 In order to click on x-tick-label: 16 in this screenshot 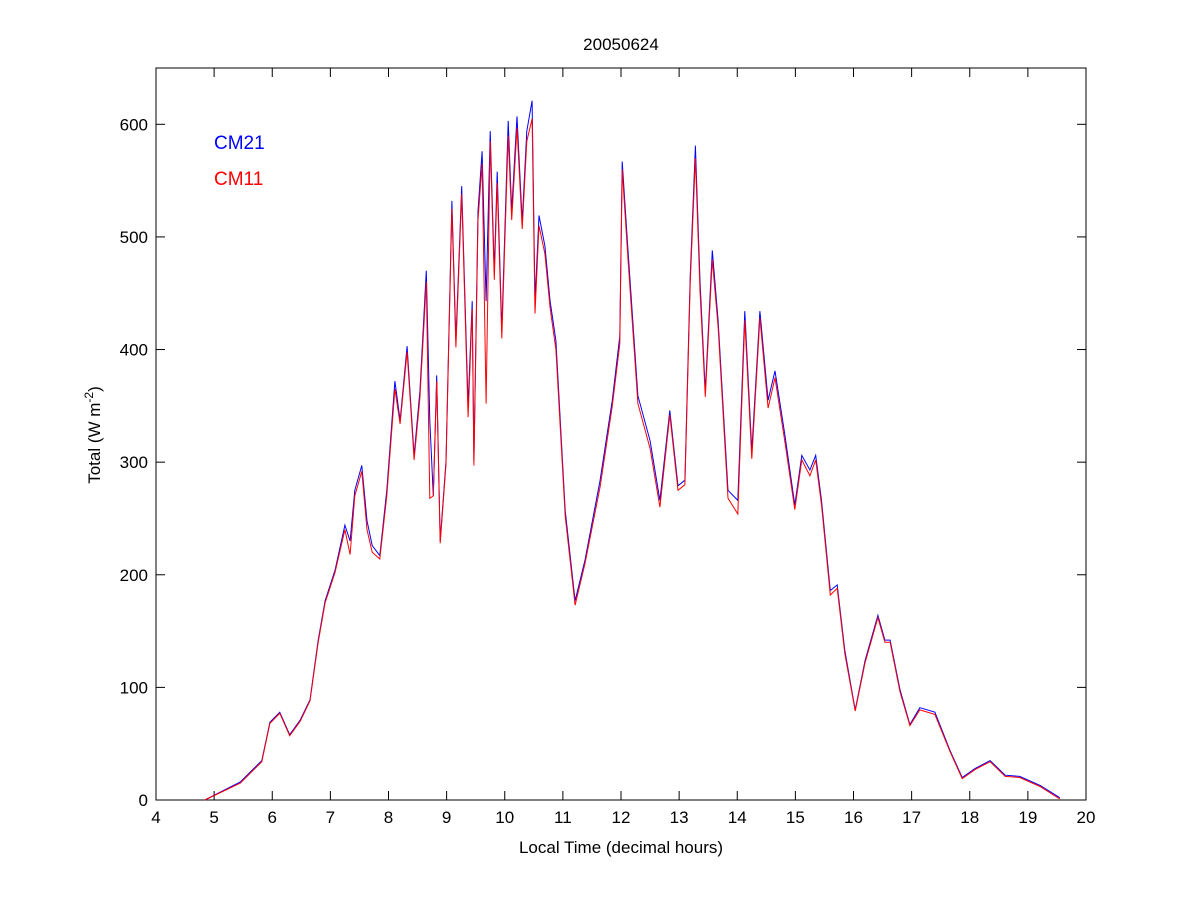, I will do `click(853, 817)`.